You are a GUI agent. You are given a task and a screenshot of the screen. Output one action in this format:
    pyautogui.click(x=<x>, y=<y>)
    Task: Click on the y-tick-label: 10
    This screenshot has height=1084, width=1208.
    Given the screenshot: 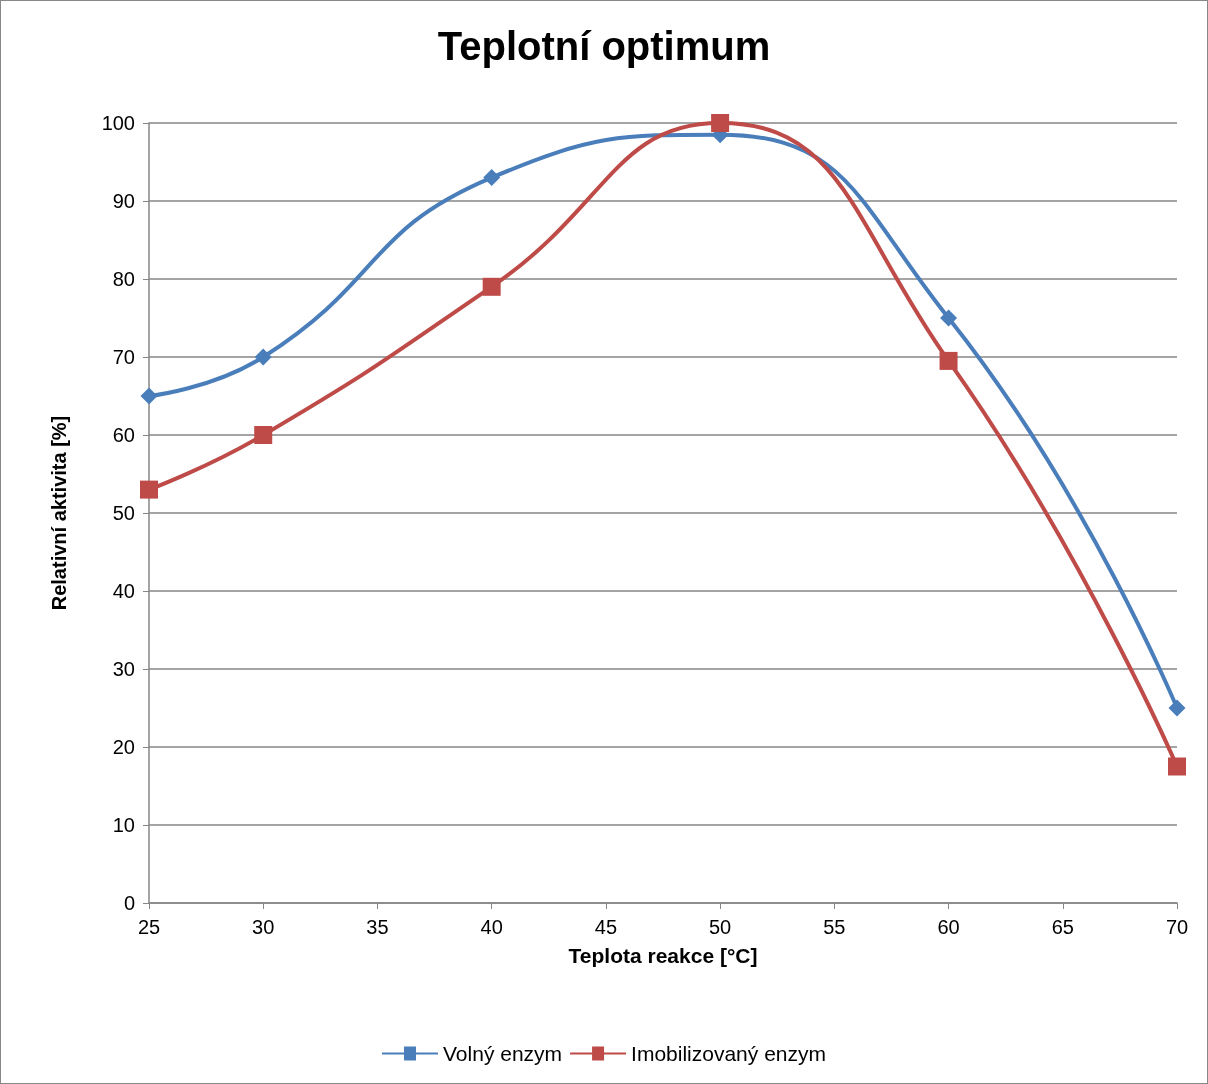 What is the action you would take?
    pyautogui.click(x=123, y=825)
    